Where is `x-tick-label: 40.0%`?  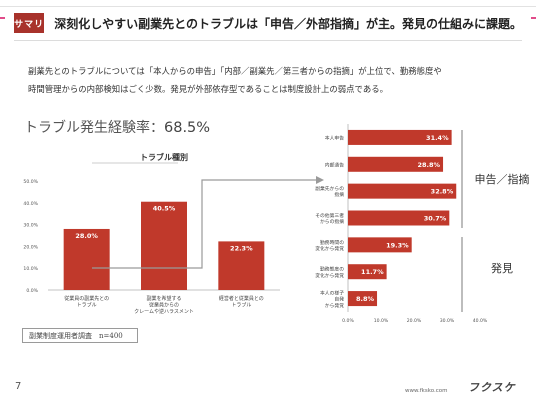
x-tick-label: 40.0% is located at coordinates (480, 321).